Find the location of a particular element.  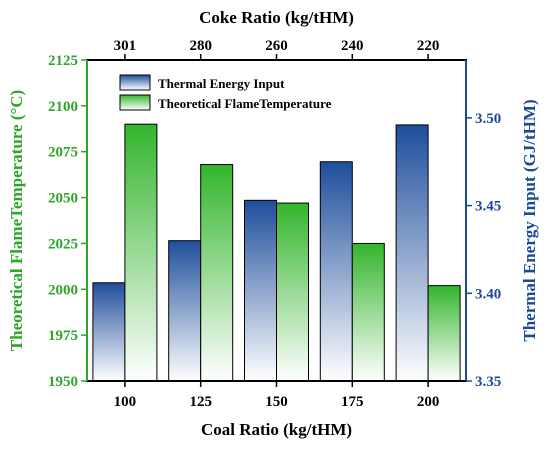

left-y-tick-label: 2025 is located at coordinates (63, 244).